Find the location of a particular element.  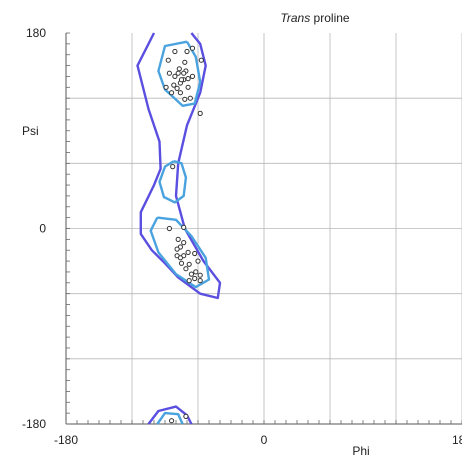

x-tick-label-middle: 0 is located at coordinates (264, 440).